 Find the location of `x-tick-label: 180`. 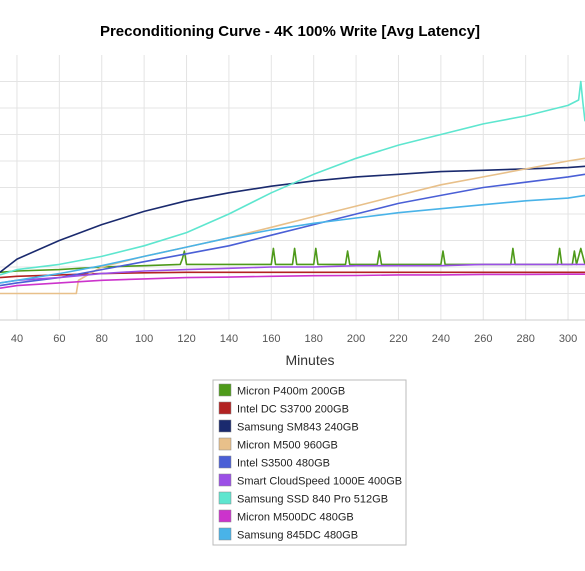

x-tick-label: 180 is located at coordinates (314, 339).